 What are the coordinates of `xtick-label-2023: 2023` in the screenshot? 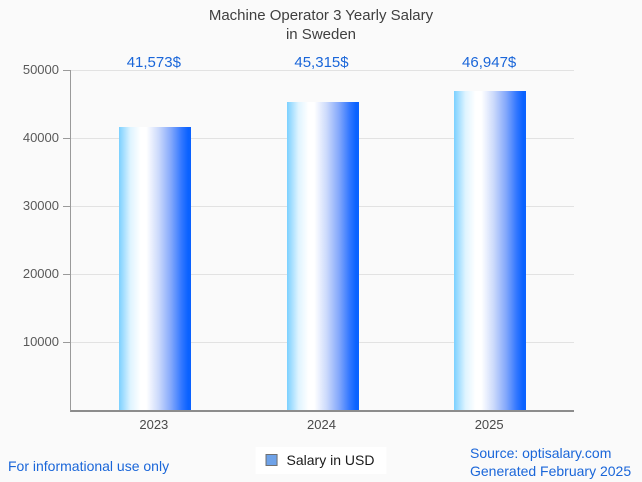 It's located at (154, 424).